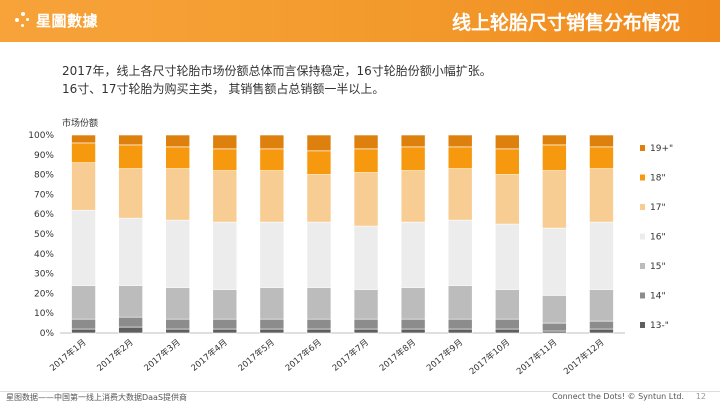 The height and width of the screenshot is (405, 720). Describe the element at coordinates (67, 20) in the screenshot. I see `brand-name: 星圖數據` at that location.